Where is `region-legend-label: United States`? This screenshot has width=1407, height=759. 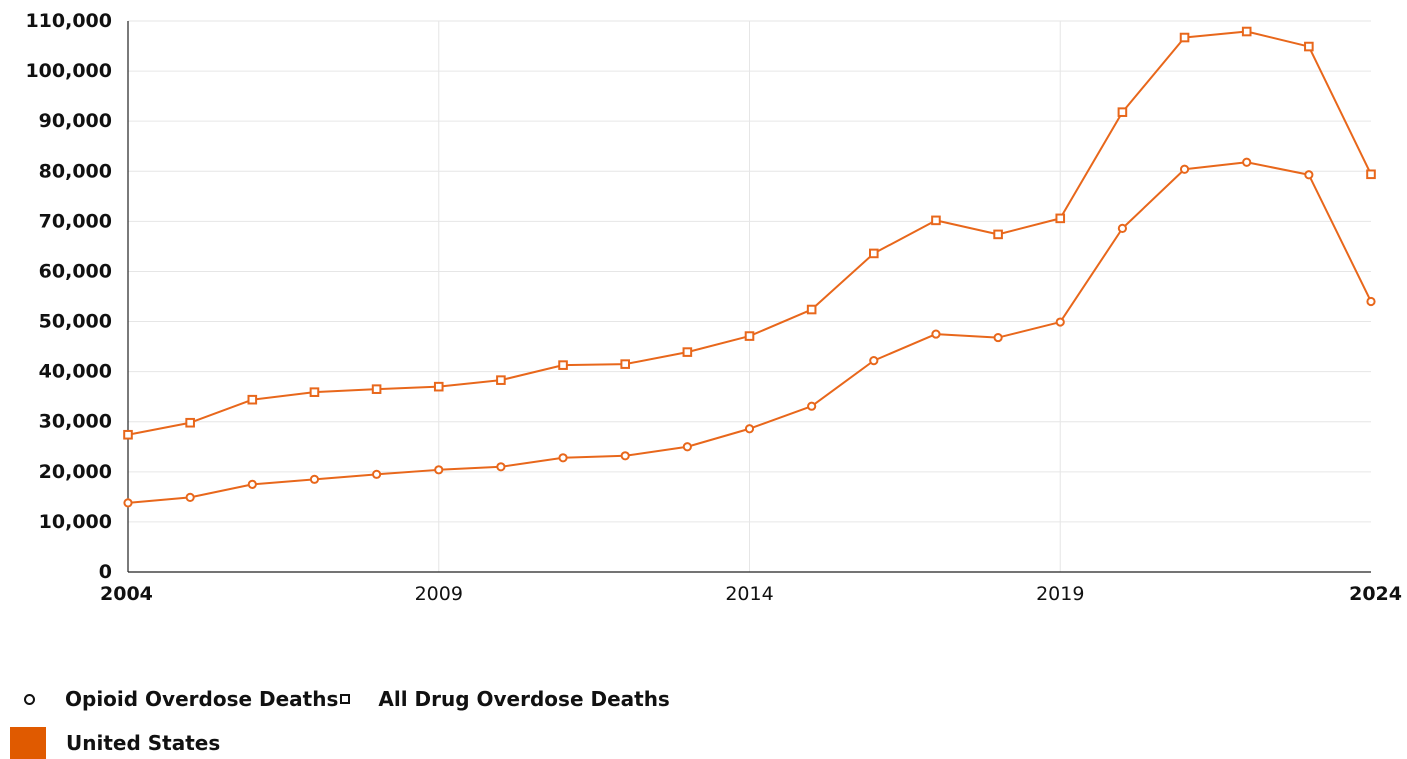 region-legend-label: United States is located at coordinates (143, 743).